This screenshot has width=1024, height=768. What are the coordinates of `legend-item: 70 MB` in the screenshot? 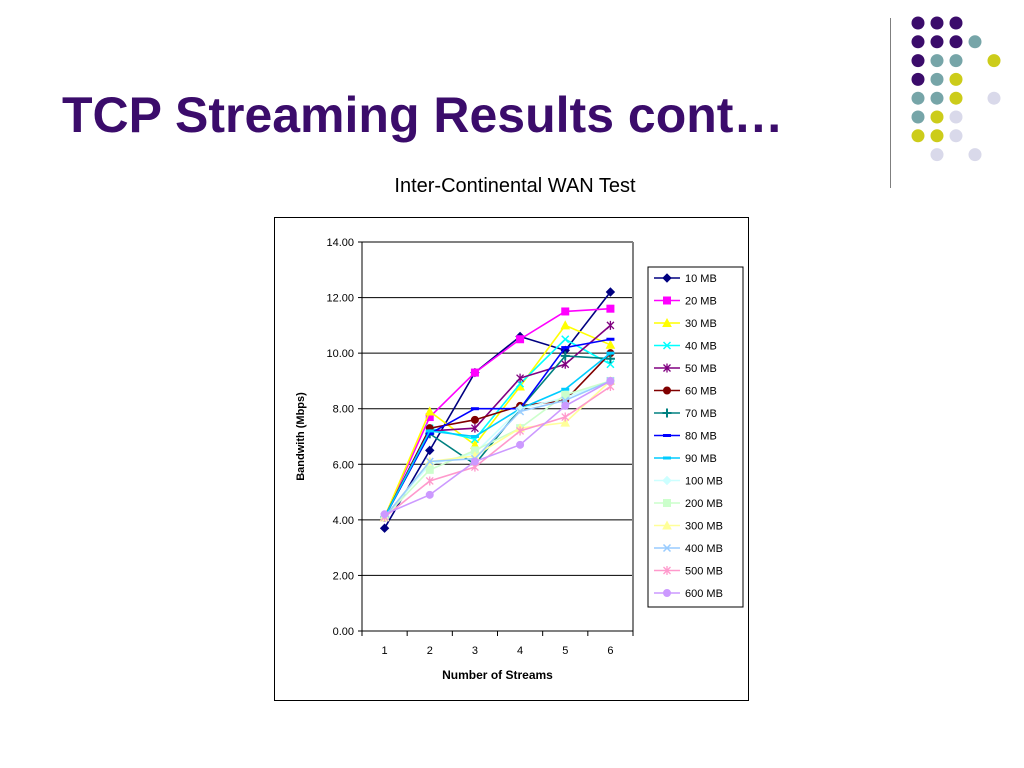 It's located at (685, 414).